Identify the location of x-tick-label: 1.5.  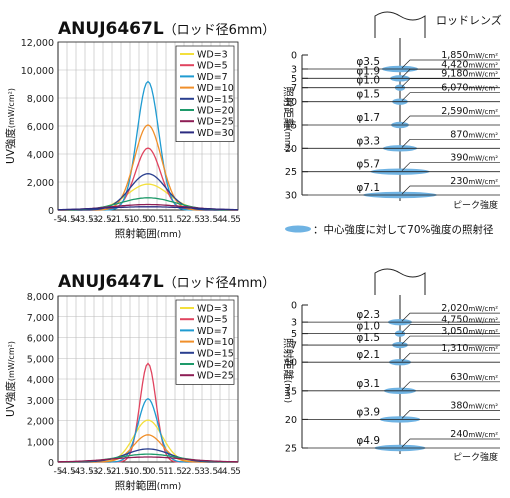
(175, 220).